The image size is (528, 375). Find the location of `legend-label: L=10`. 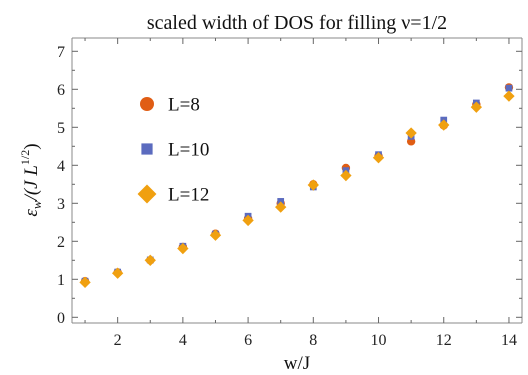

legend-label: L=10 is located at coordinates (188, 150).